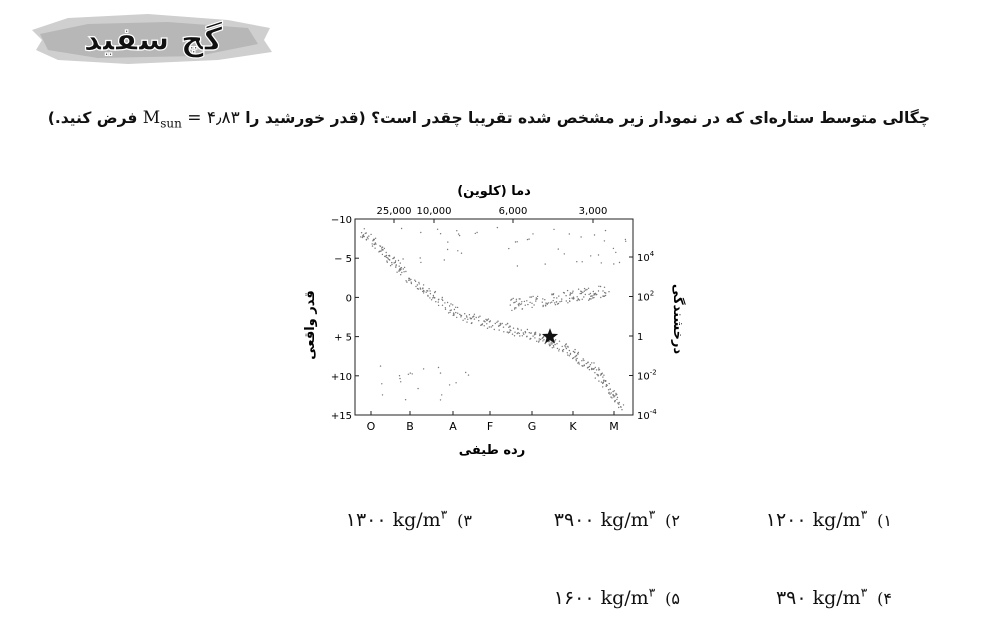 This screenshot has height=620, width=992. Describe the element at coordinates (647, 415) in the screenshot. I see `right-tick-label: 10⁻⁴` at that location.